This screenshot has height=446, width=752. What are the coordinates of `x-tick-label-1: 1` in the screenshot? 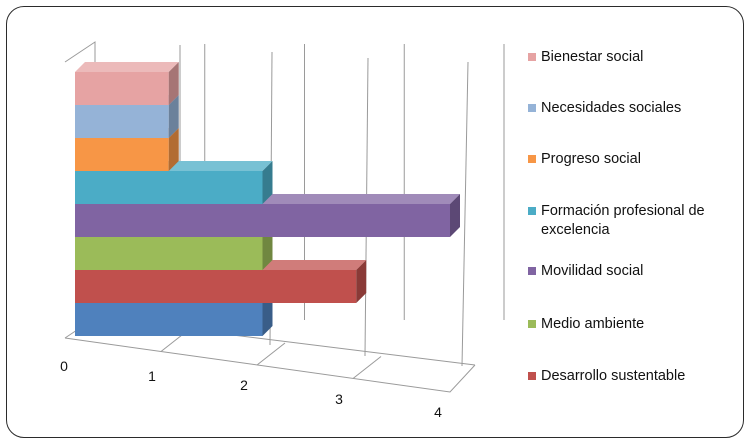 It's located at (152, 376).